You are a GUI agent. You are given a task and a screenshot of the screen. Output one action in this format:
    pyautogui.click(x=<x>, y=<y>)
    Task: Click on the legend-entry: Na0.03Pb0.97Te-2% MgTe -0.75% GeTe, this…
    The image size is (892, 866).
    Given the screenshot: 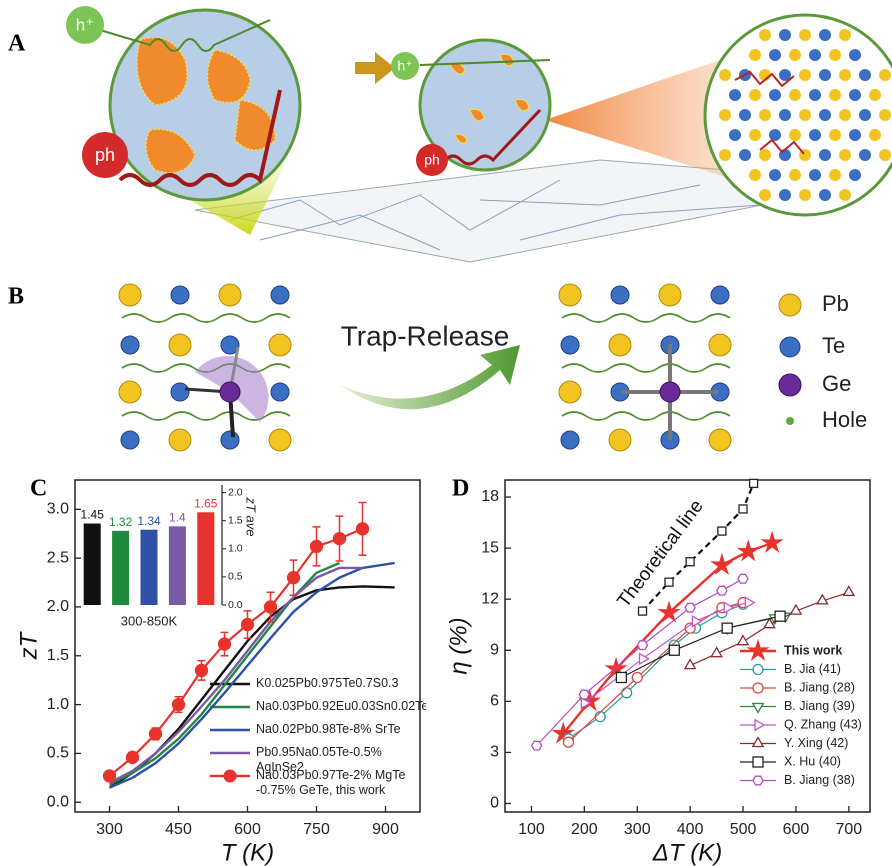 What is the action you would take?
    pyautogui.click(x=331, y=782)
    